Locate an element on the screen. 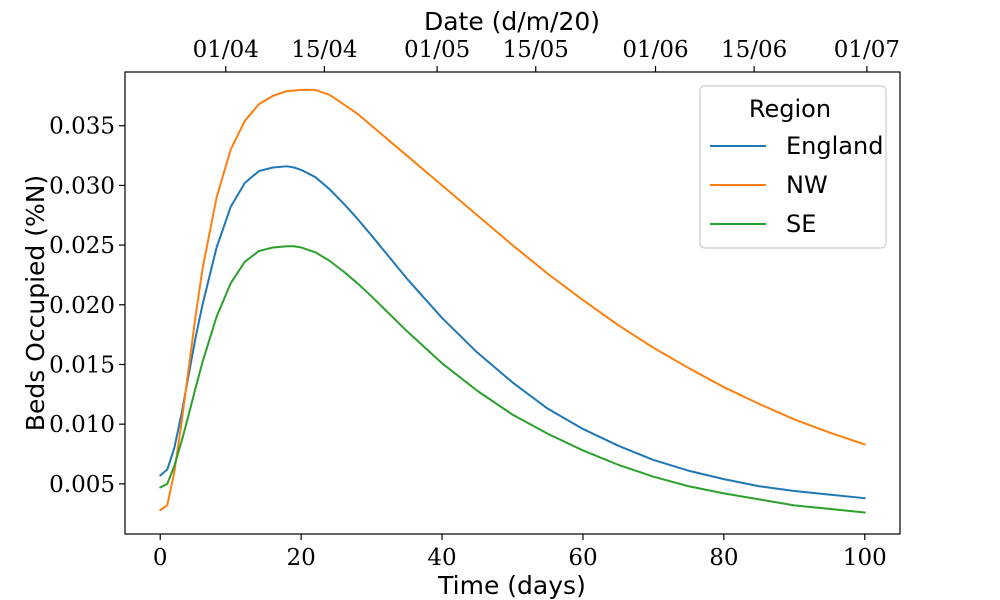  top-x-tick-label: 01/07 is located at coordinates (867, 50).